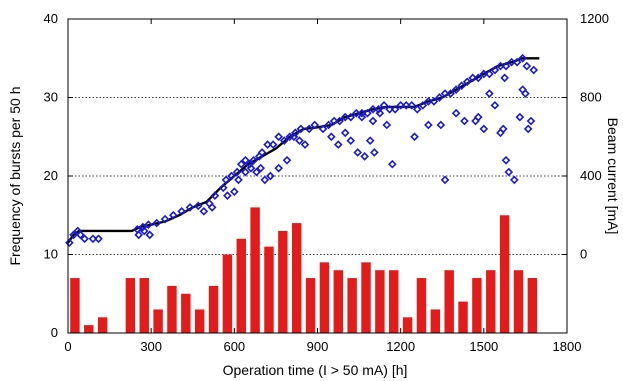 This screenshot has width=623, height=381. I want to click on right-y-tick-label: 800, so click(591, 97).